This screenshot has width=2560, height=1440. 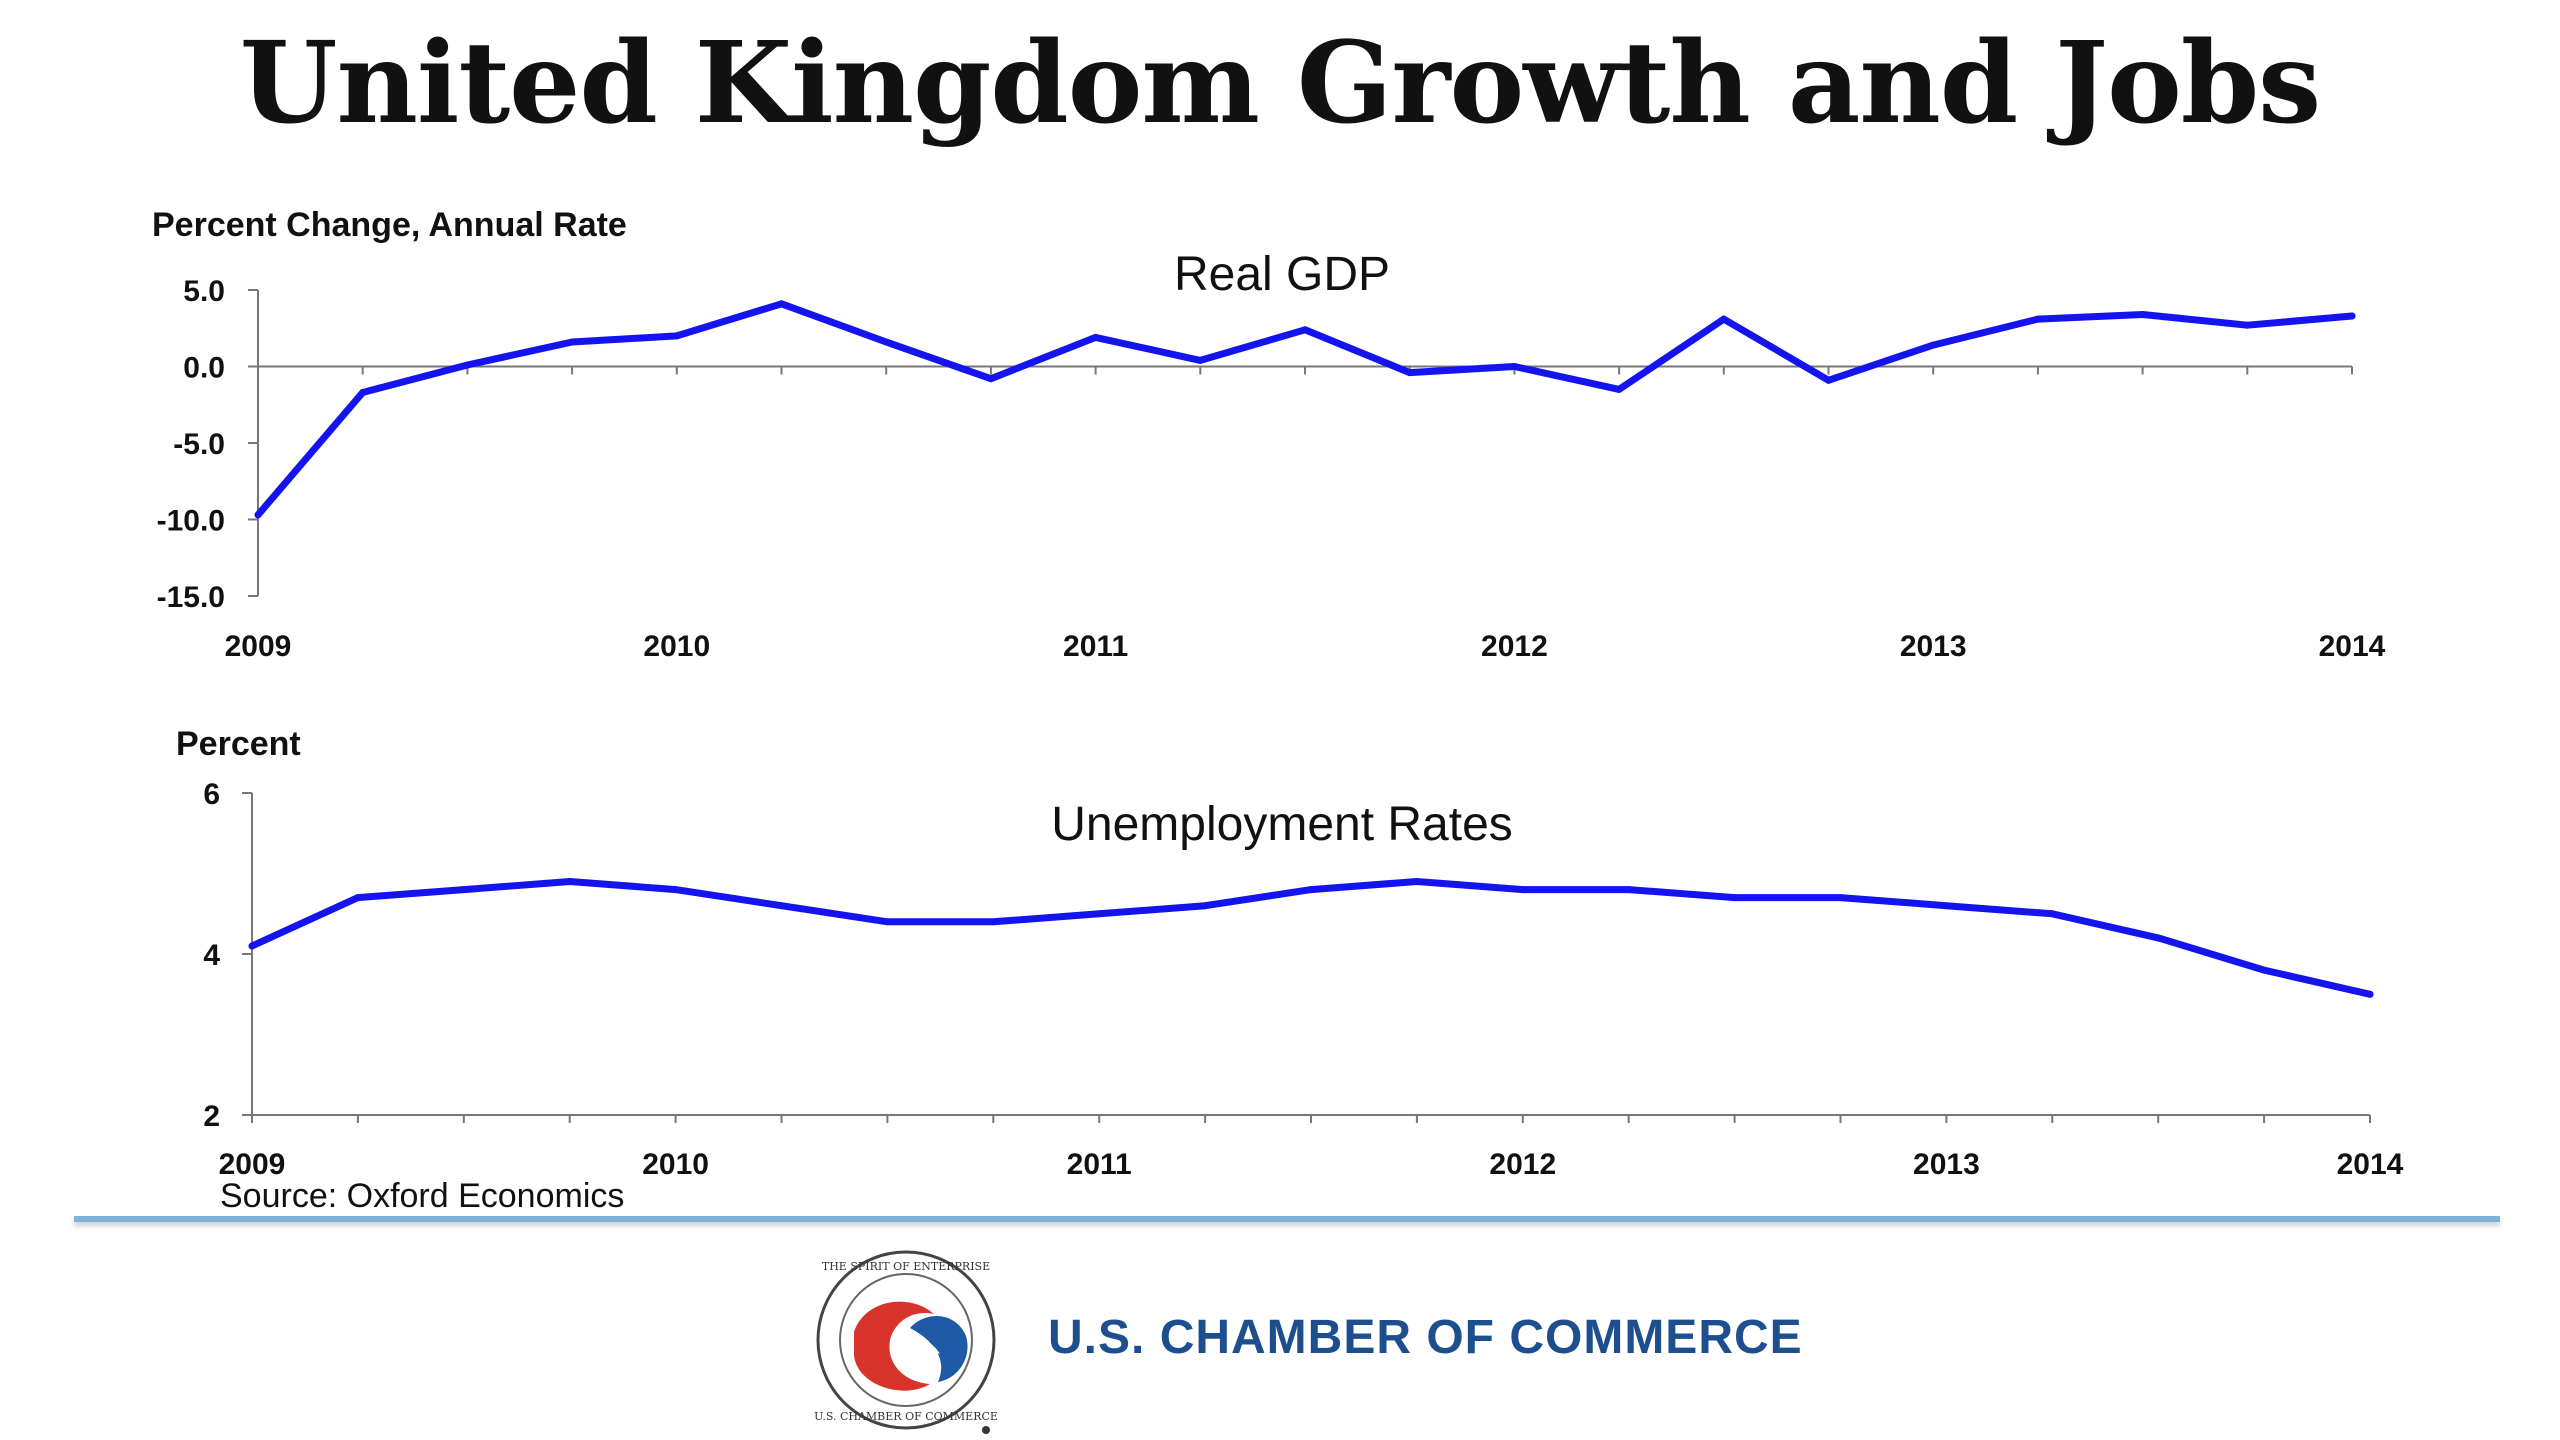 What do you see at coordinates (1282, 274) in the screenshot?
I see `gdp-chart-title: Real GDP` at bounding box center [1282, 274].